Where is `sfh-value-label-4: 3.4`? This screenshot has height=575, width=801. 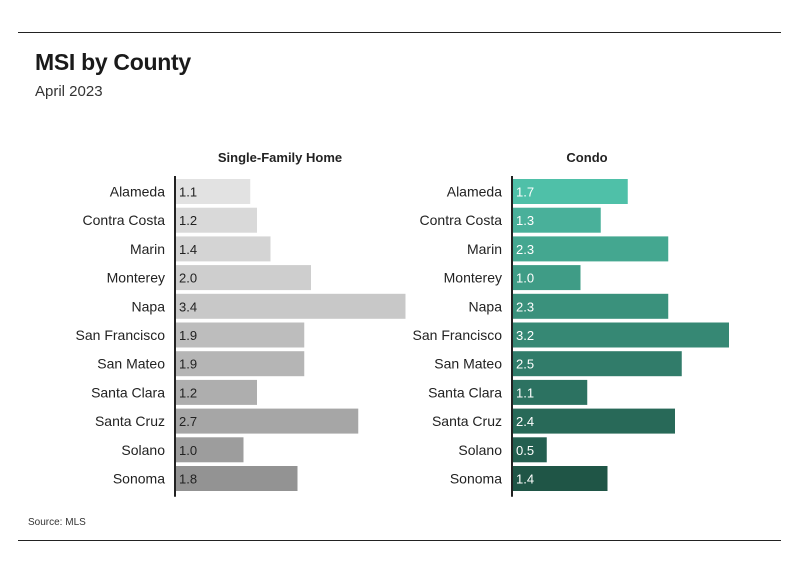 sfh-value-label-4: 3.4 is located at coordinates (188, 306).